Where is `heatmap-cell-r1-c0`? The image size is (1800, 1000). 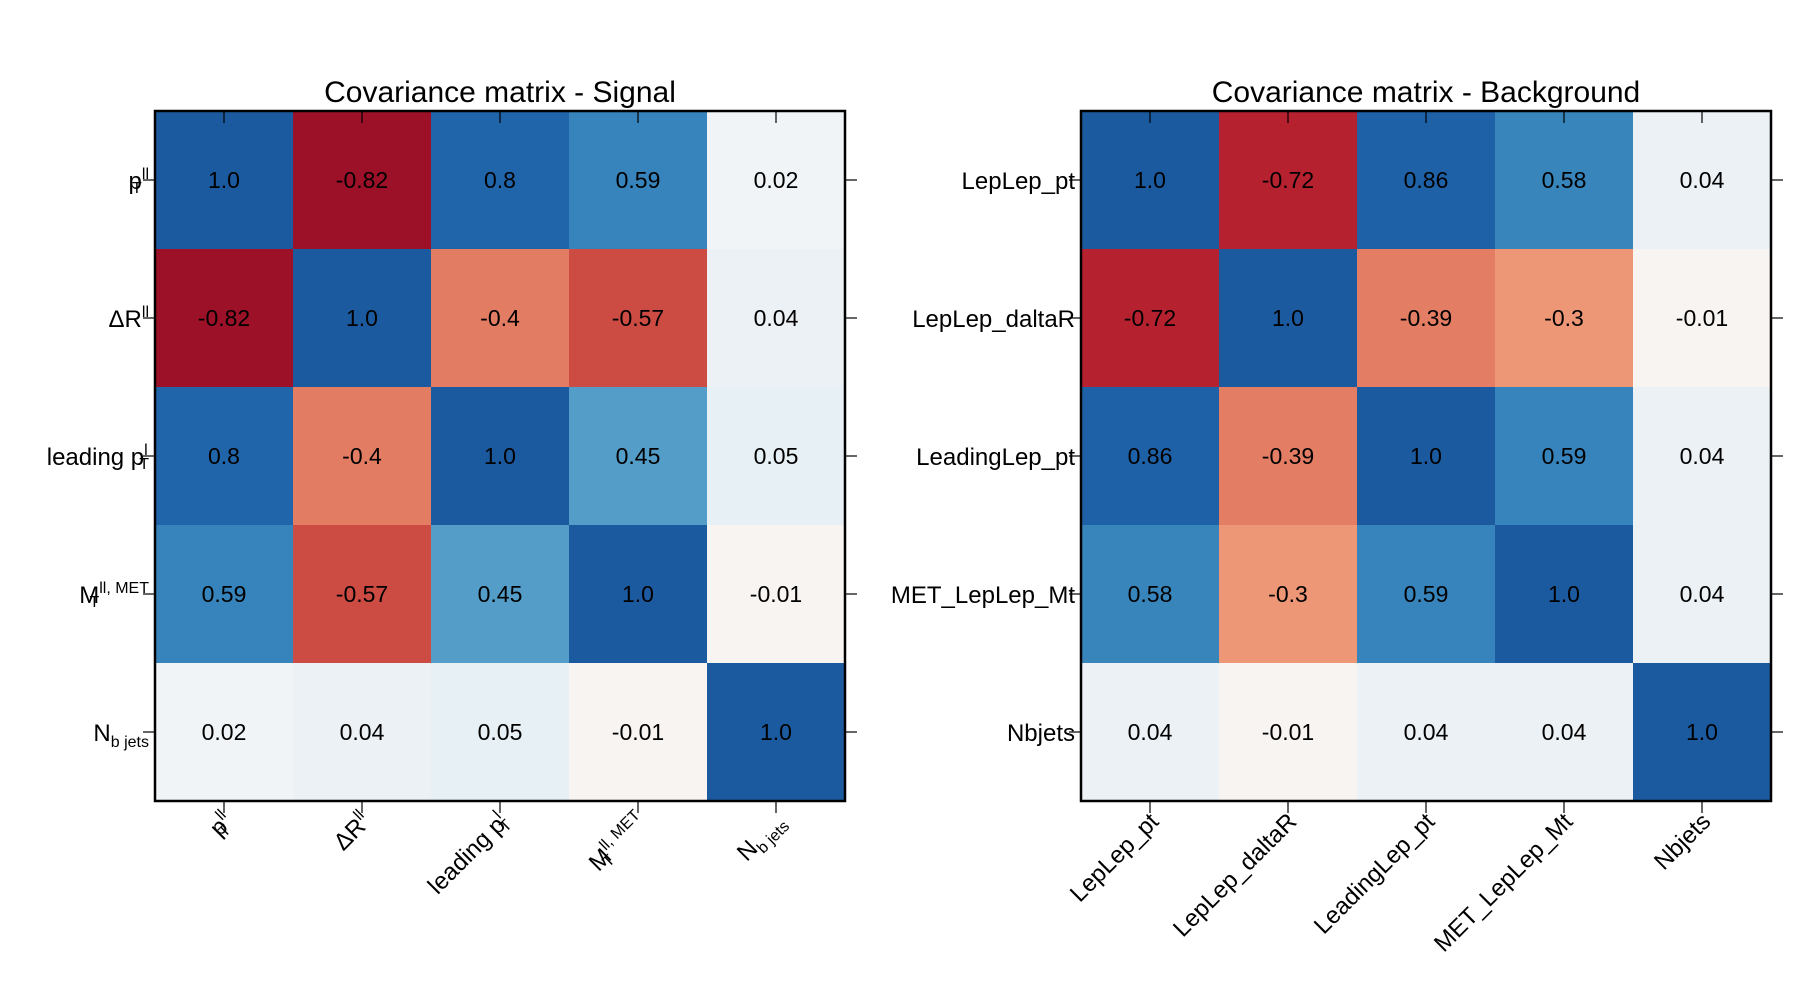
heatmap-cell-r1-c0 is located at coordinates (1150, 318).